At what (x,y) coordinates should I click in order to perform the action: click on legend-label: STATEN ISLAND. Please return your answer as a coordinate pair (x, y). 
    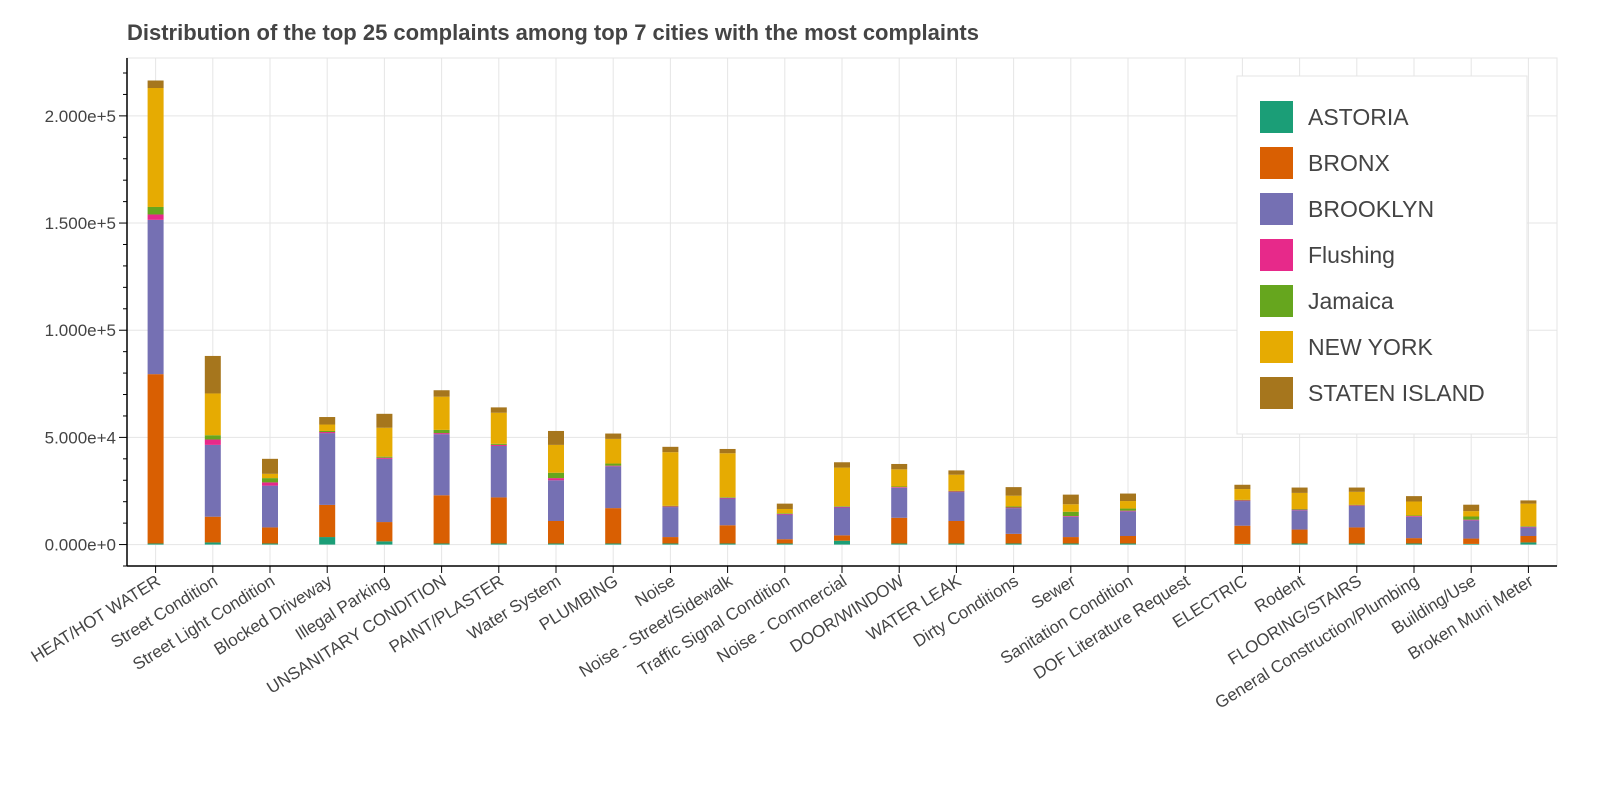
    Looking at the image, I should click on (1396, 393).